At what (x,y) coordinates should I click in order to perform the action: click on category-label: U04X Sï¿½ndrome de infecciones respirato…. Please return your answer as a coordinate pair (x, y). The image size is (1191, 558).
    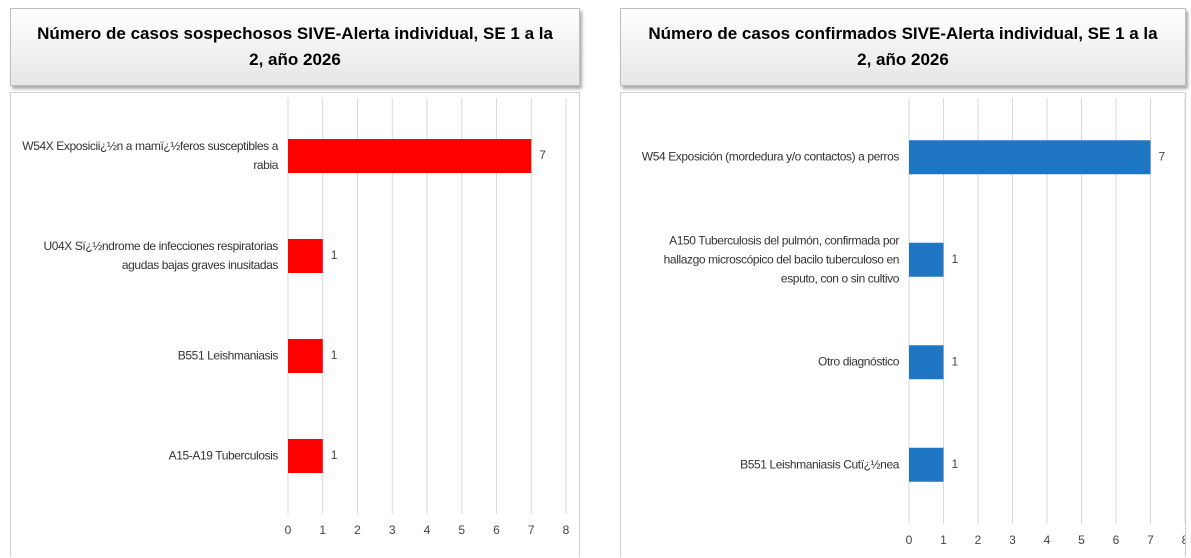
    Looking at the image, I should click on (160, 255).